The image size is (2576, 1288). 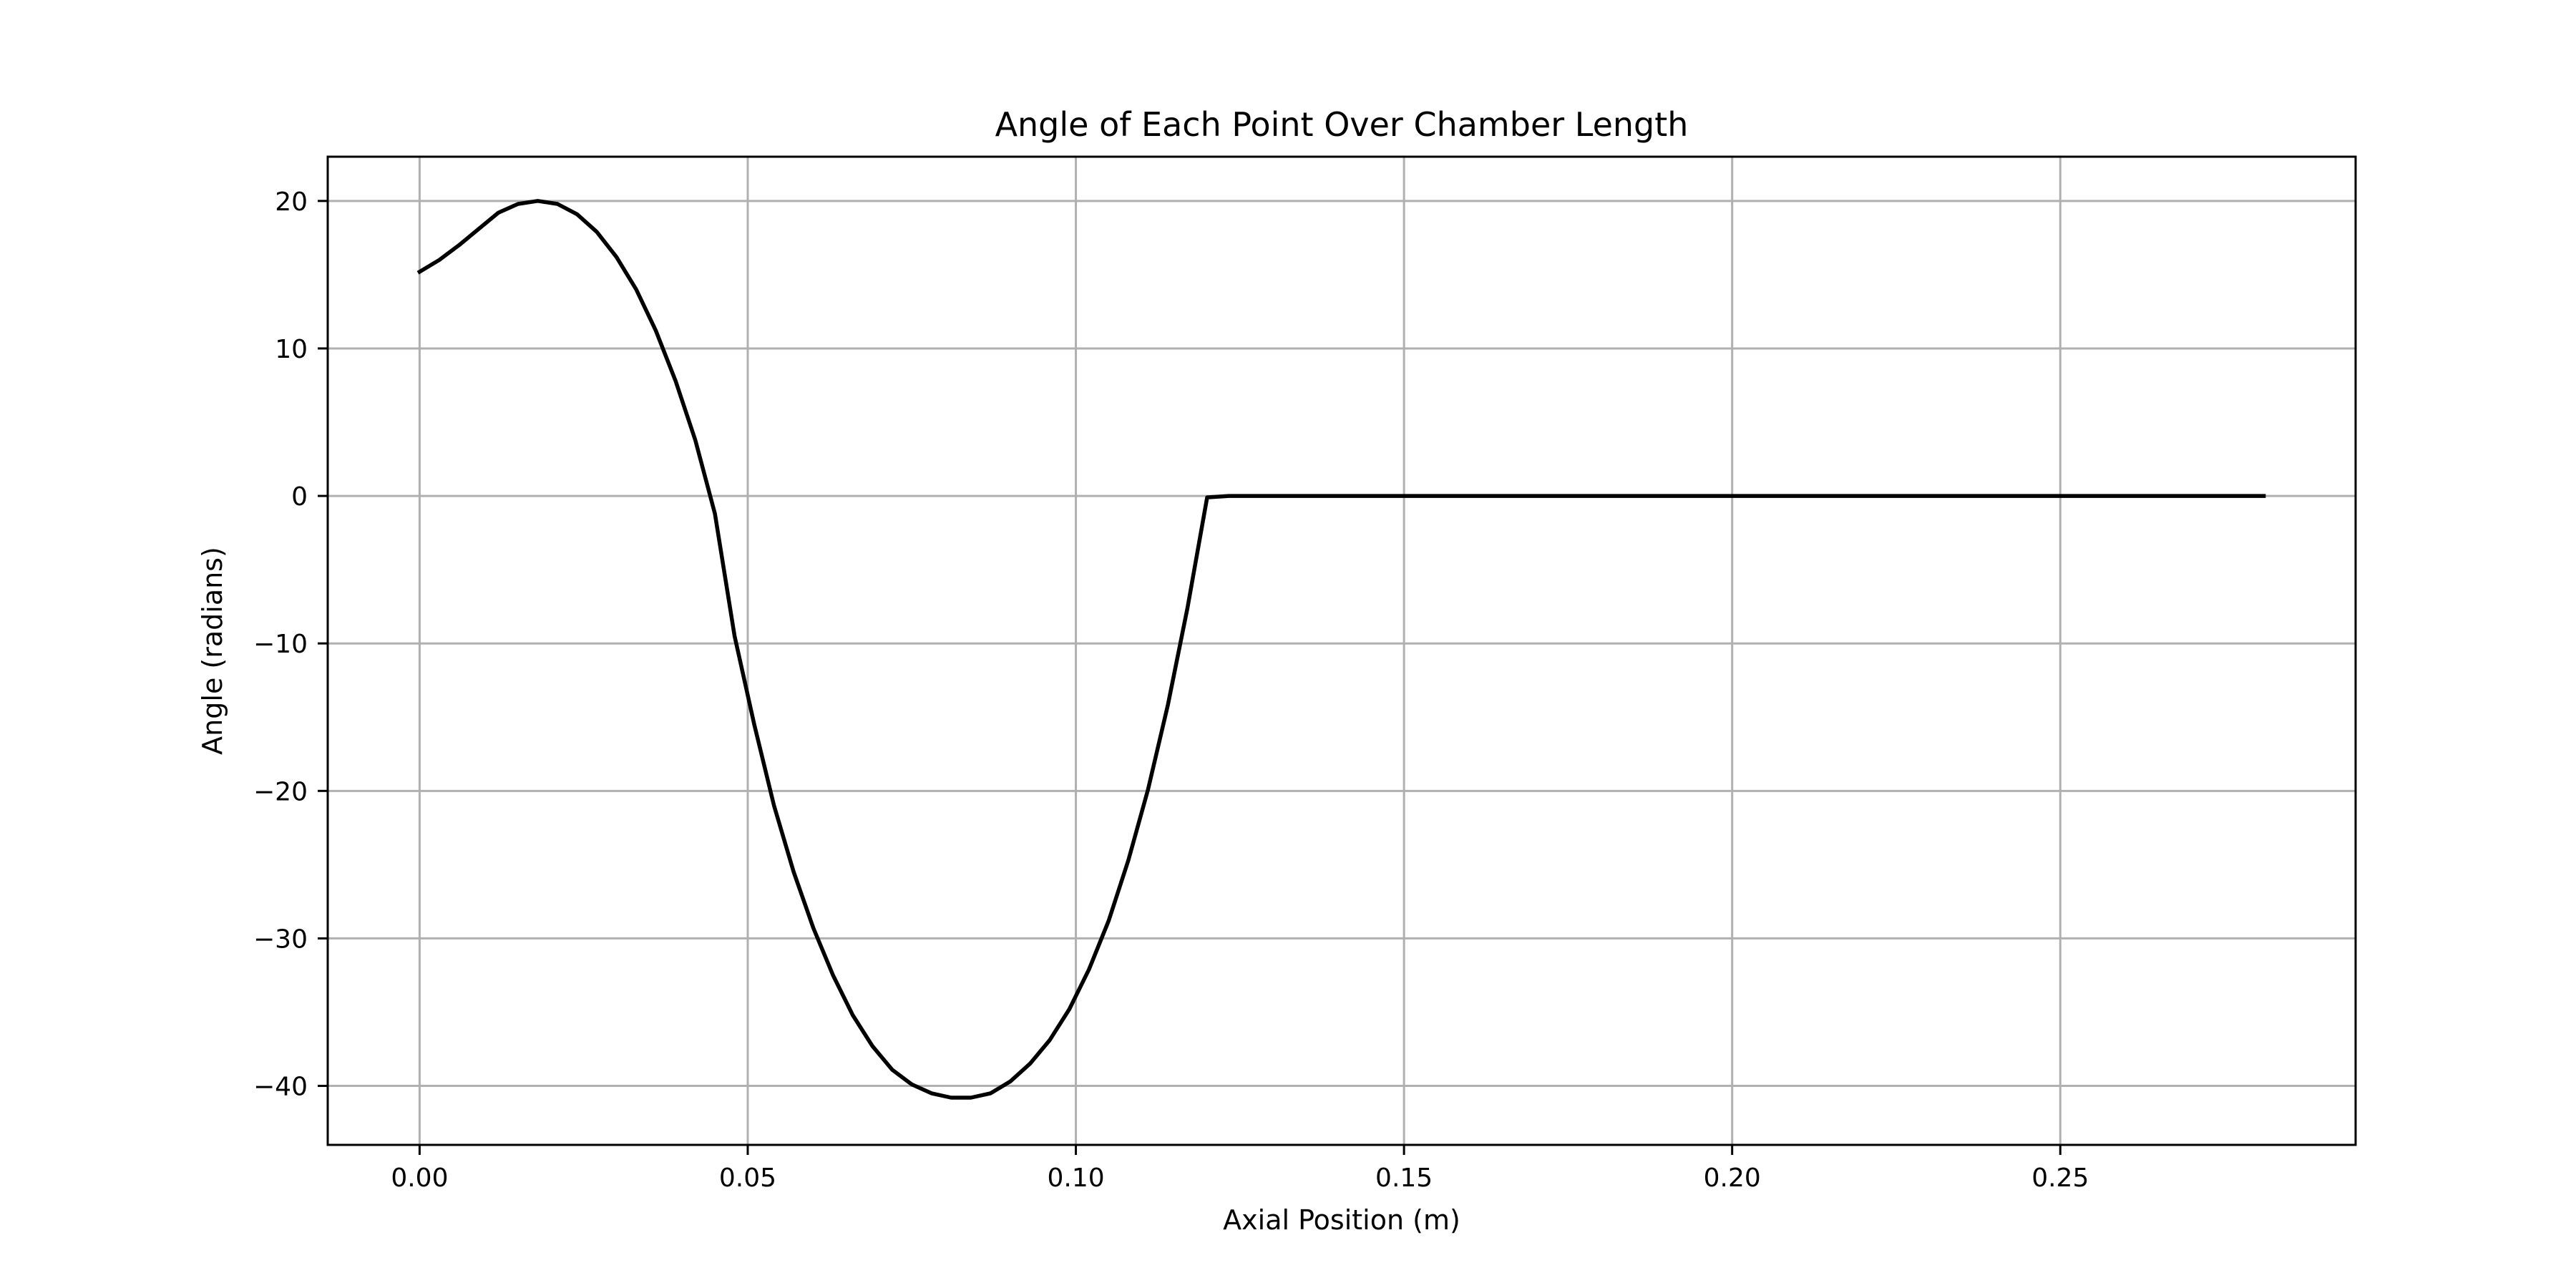 I want to click on y-tick-label: −30, so click(x=280, y=939).